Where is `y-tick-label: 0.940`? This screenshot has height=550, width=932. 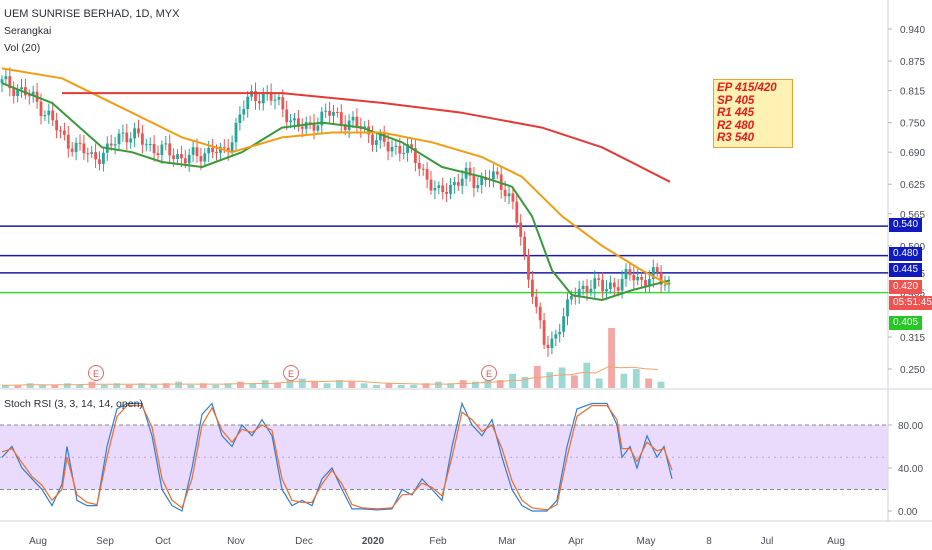 y-tick-label: 0.940 is located at coordinates (912, 30).